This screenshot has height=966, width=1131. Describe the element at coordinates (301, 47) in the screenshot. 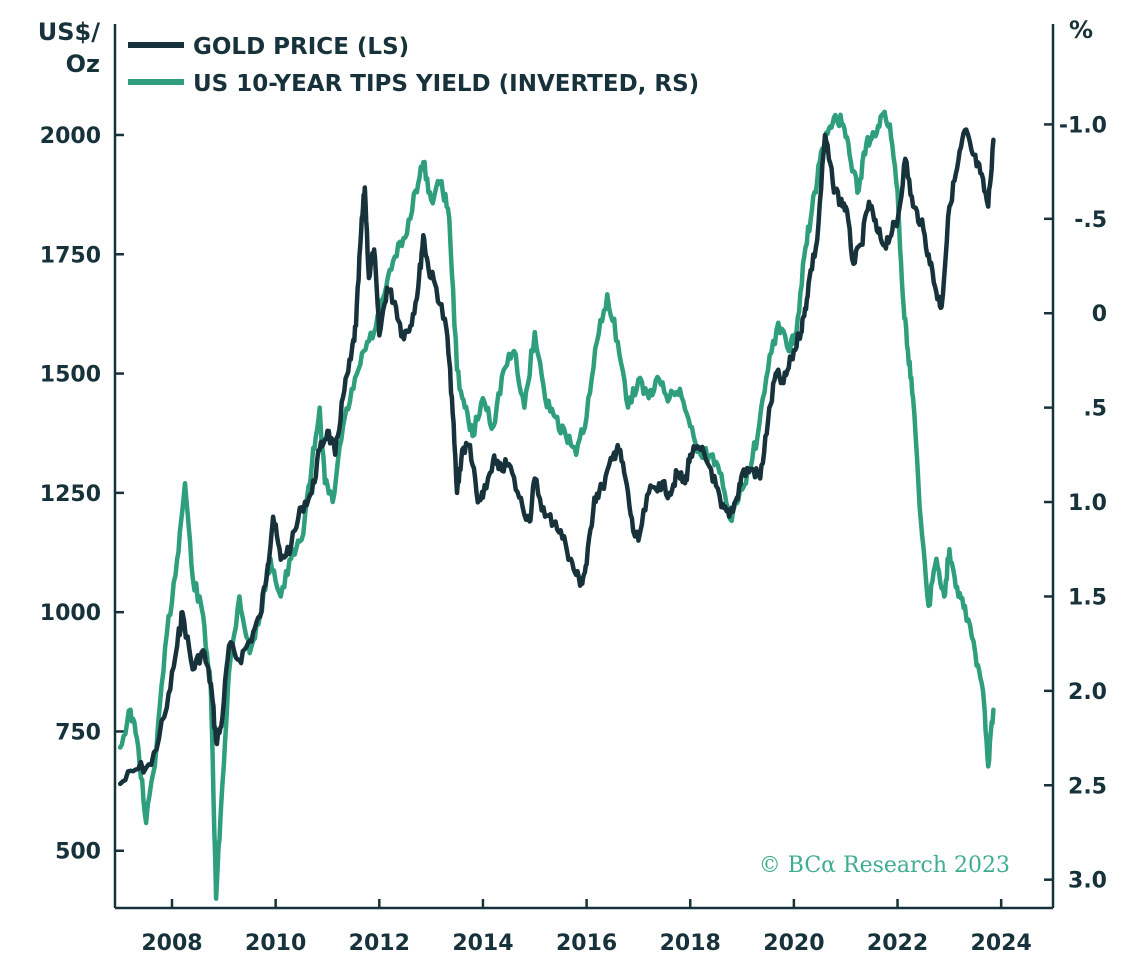

I see `legend-label-gold: GOLD PRICE (LS)` at that location.